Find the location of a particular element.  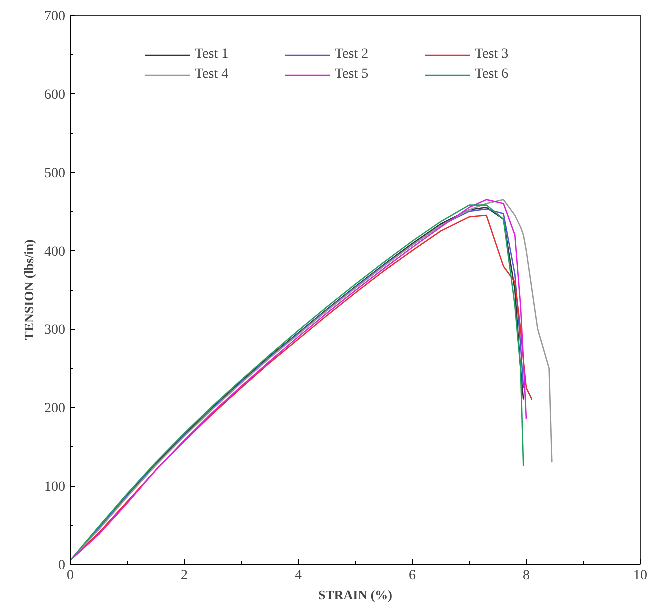

y-tick-label: 200 is located at coordinates (55, 409).